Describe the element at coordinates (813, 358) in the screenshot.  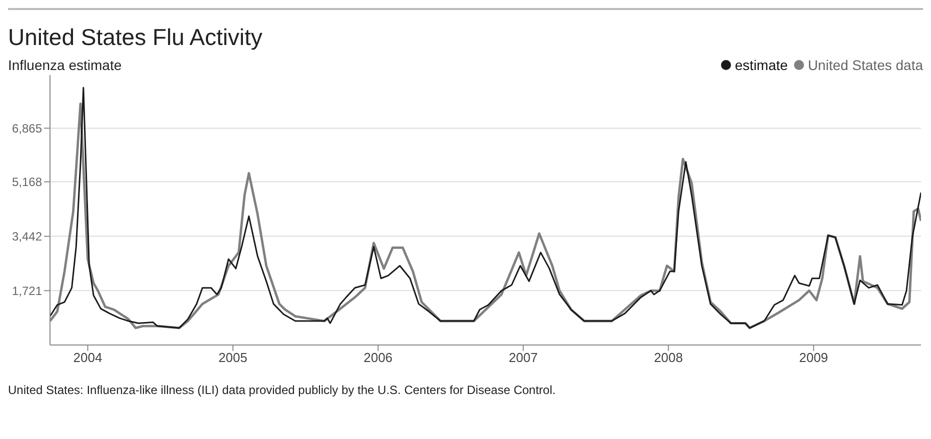
I see `x-tick-label: 2009` at that location.